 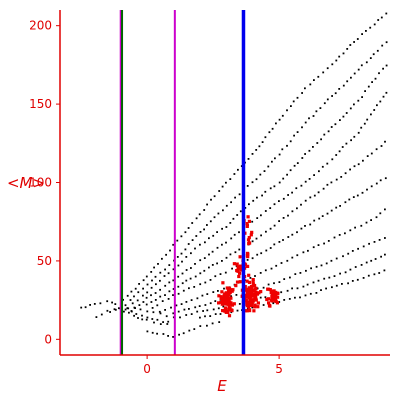 I want to click on y-tick-label: 150, so click(x=40, y=104).